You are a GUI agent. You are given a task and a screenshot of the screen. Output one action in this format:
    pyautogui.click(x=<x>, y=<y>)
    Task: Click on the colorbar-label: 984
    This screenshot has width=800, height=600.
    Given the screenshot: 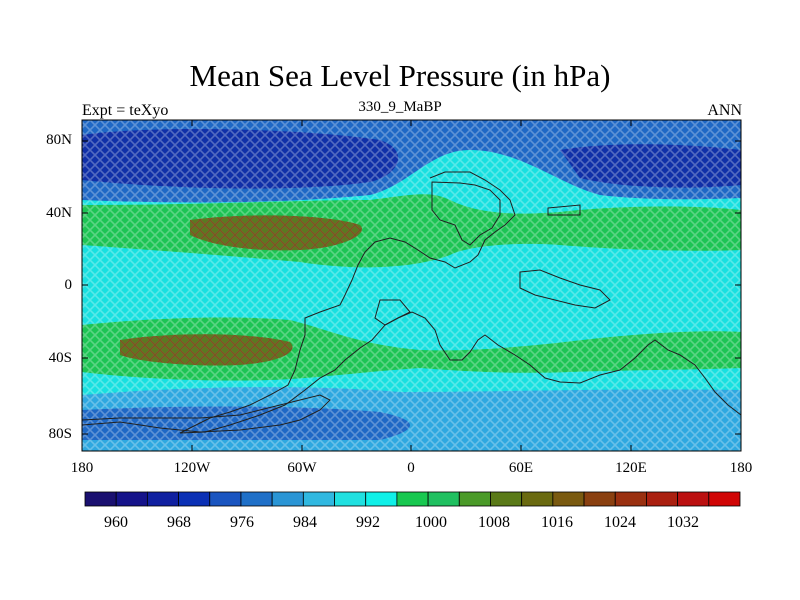 What is the action you would take?
    pyautogui.click(x=305, y=522)
    